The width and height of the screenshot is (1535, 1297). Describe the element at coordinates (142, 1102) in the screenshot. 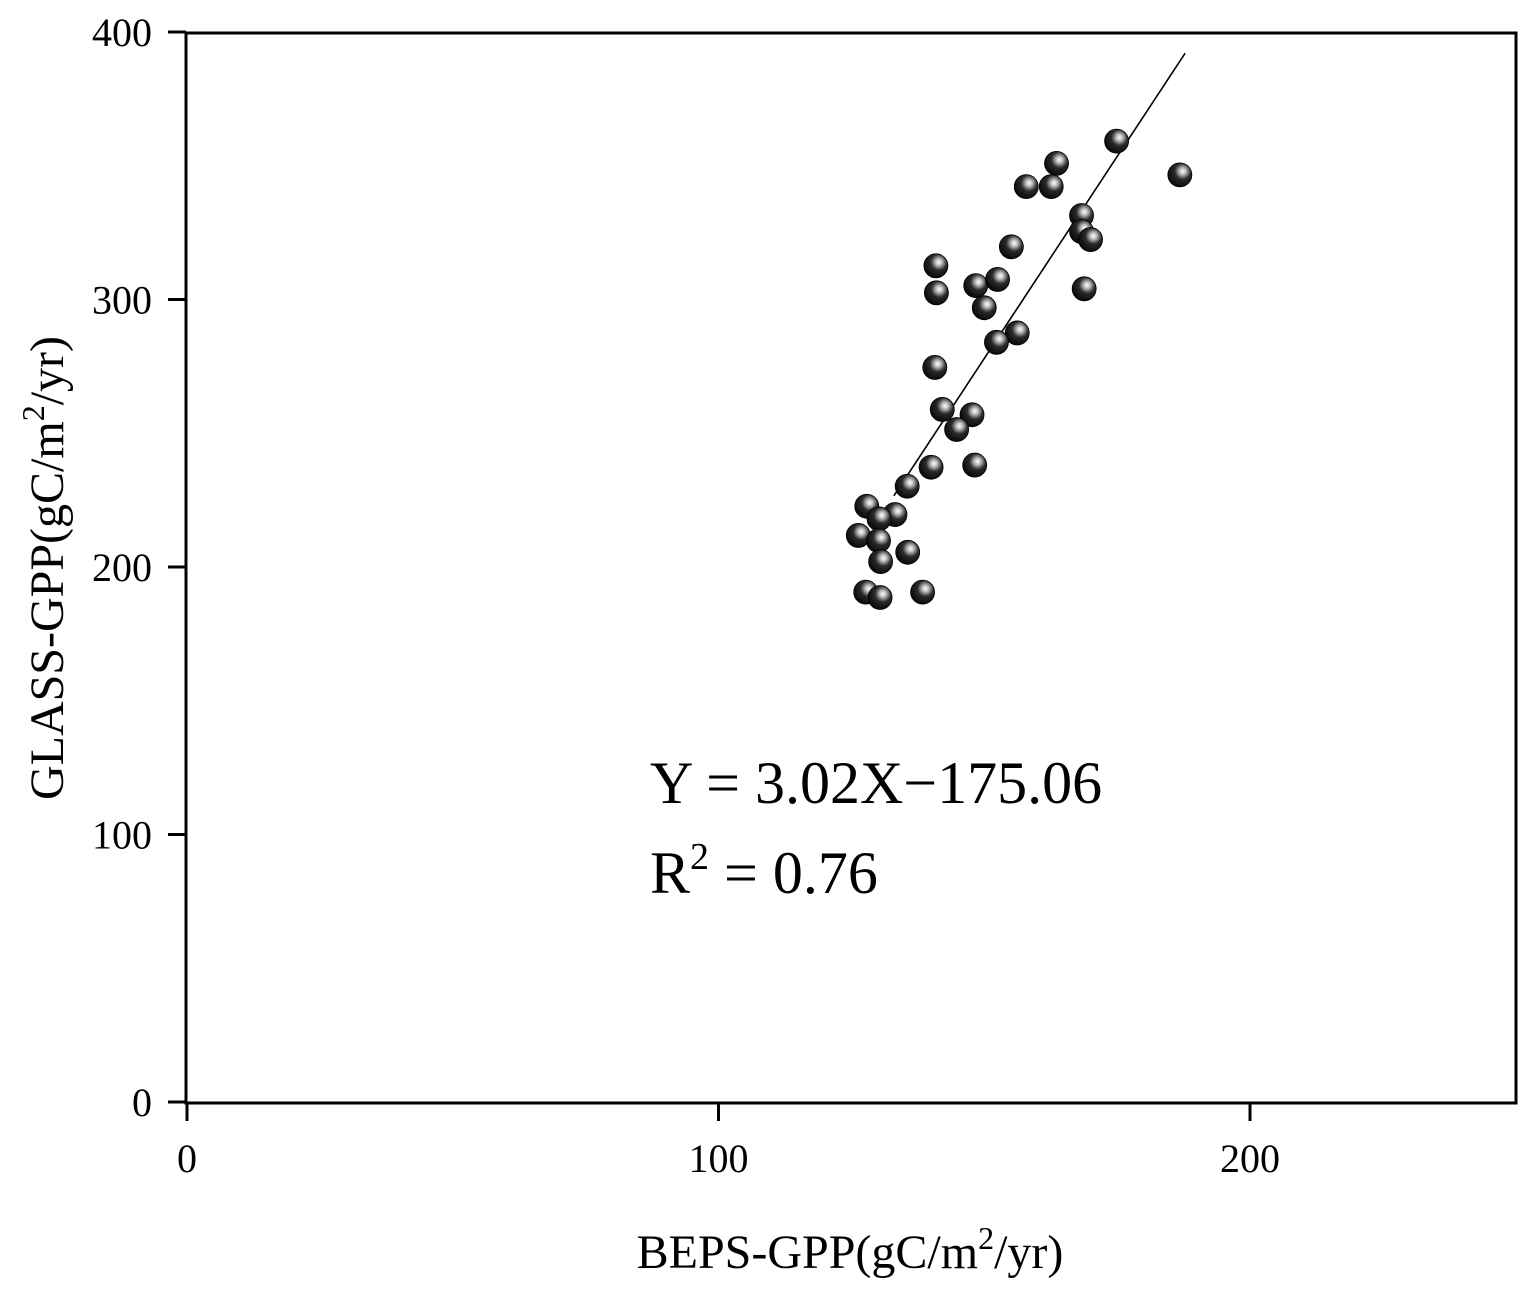

I see `y-tick-label: 0` at that location.